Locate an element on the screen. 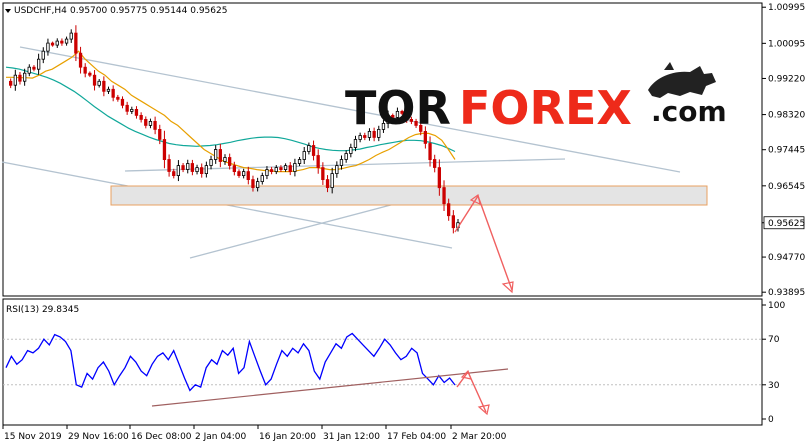 This screenshot has height=447, width=808. price-tick-label: 0.94770 is located at coordinates (786, 258).